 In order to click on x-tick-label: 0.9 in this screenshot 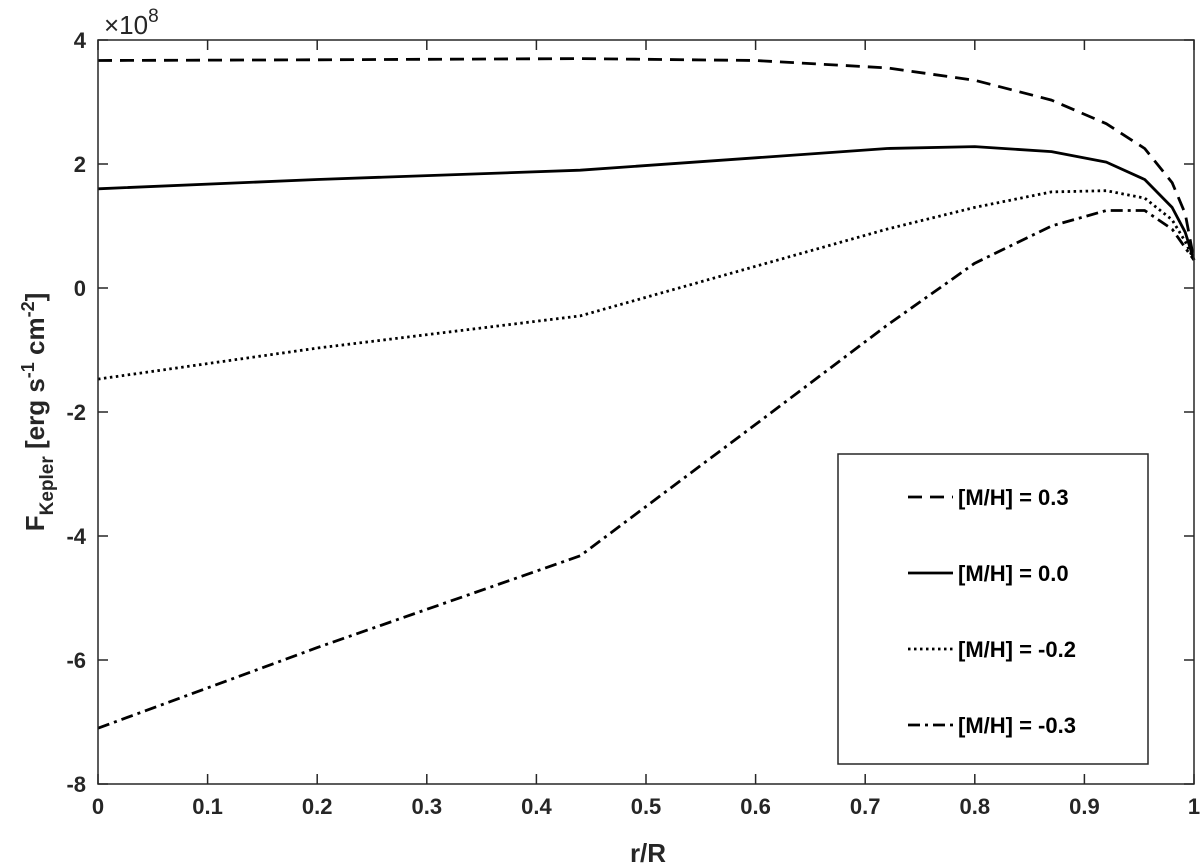, I will do `click(1084, 806)`.